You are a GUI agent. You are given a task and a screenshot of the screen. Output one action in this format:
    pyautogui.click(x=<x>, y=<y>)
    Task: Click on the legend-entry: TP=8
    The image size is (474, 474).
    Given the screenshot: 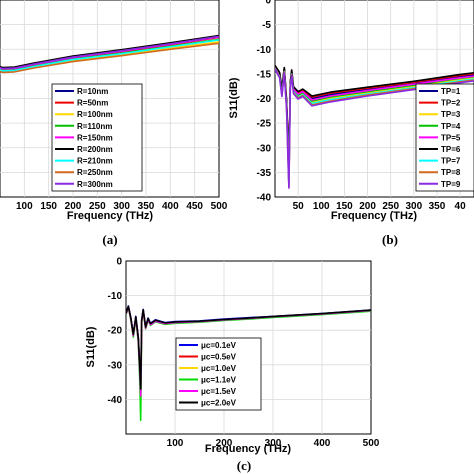 What is the action you would take?
    pyautogui.click(x=451, y=172)
    